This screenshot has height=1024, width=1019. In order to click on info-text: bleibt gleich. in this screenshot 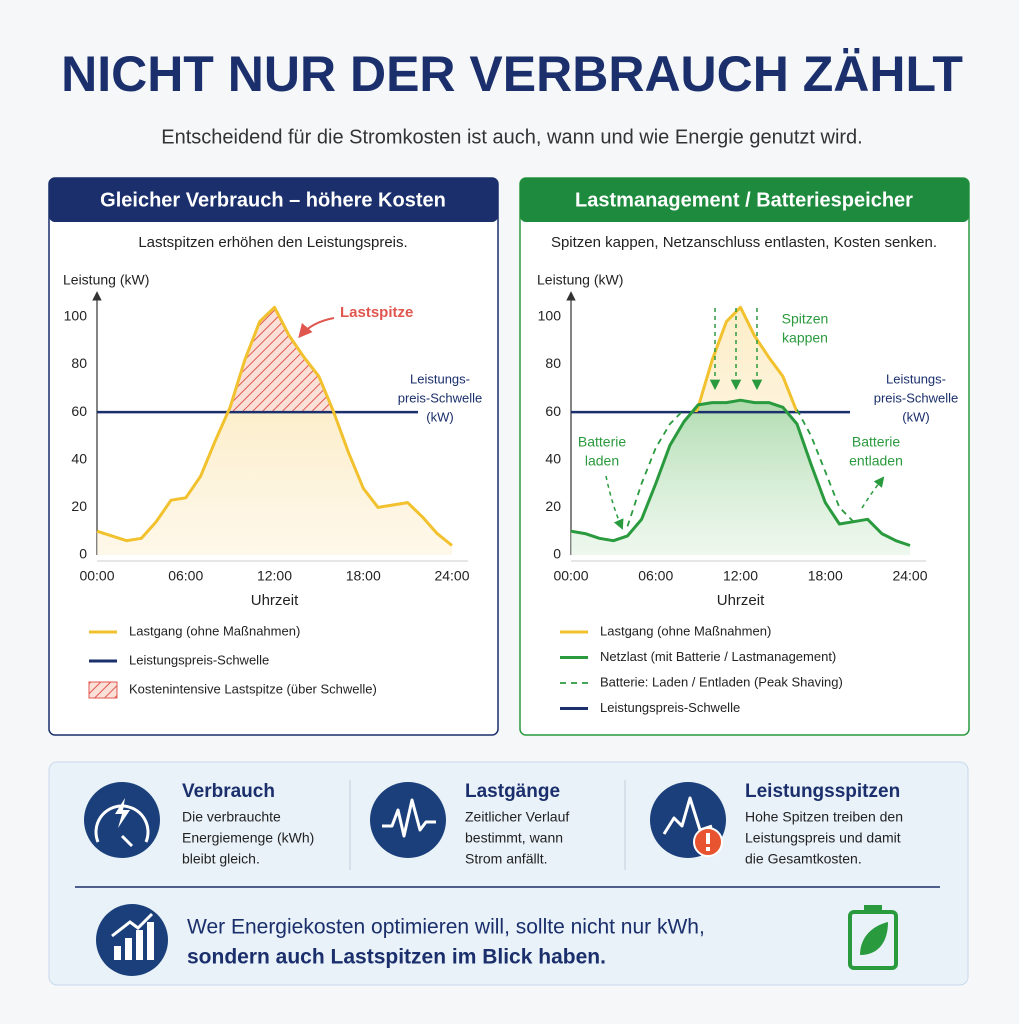, I will do `click(221, 859)`.